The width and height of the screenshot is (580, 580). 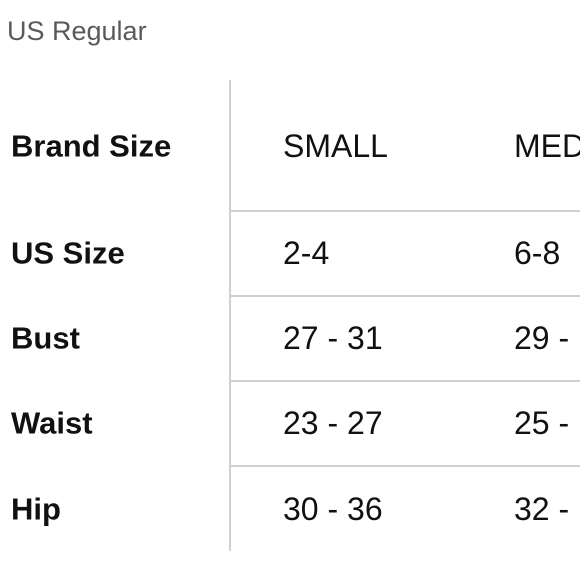 I want to click on row-header: Bust, so click(x=45, y=338).